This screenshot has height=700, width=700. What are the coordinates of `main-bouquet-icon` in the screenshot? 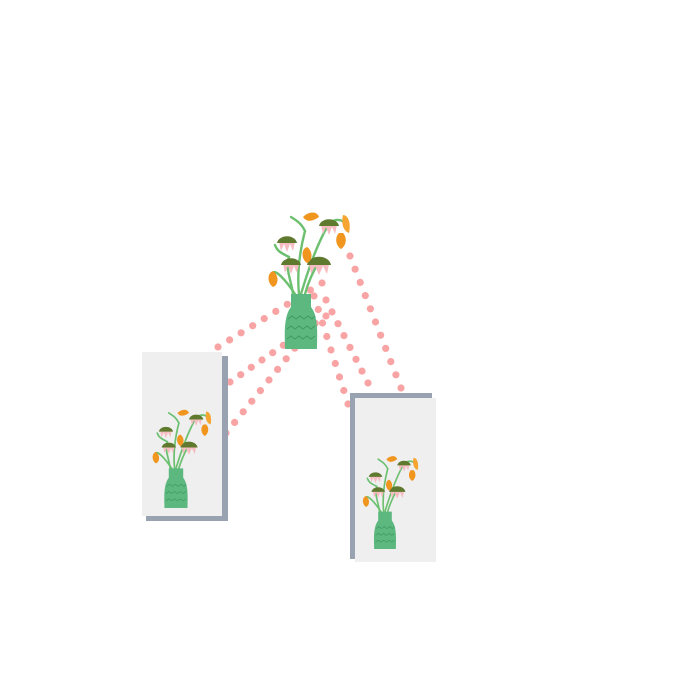 It's located at (309, 281).